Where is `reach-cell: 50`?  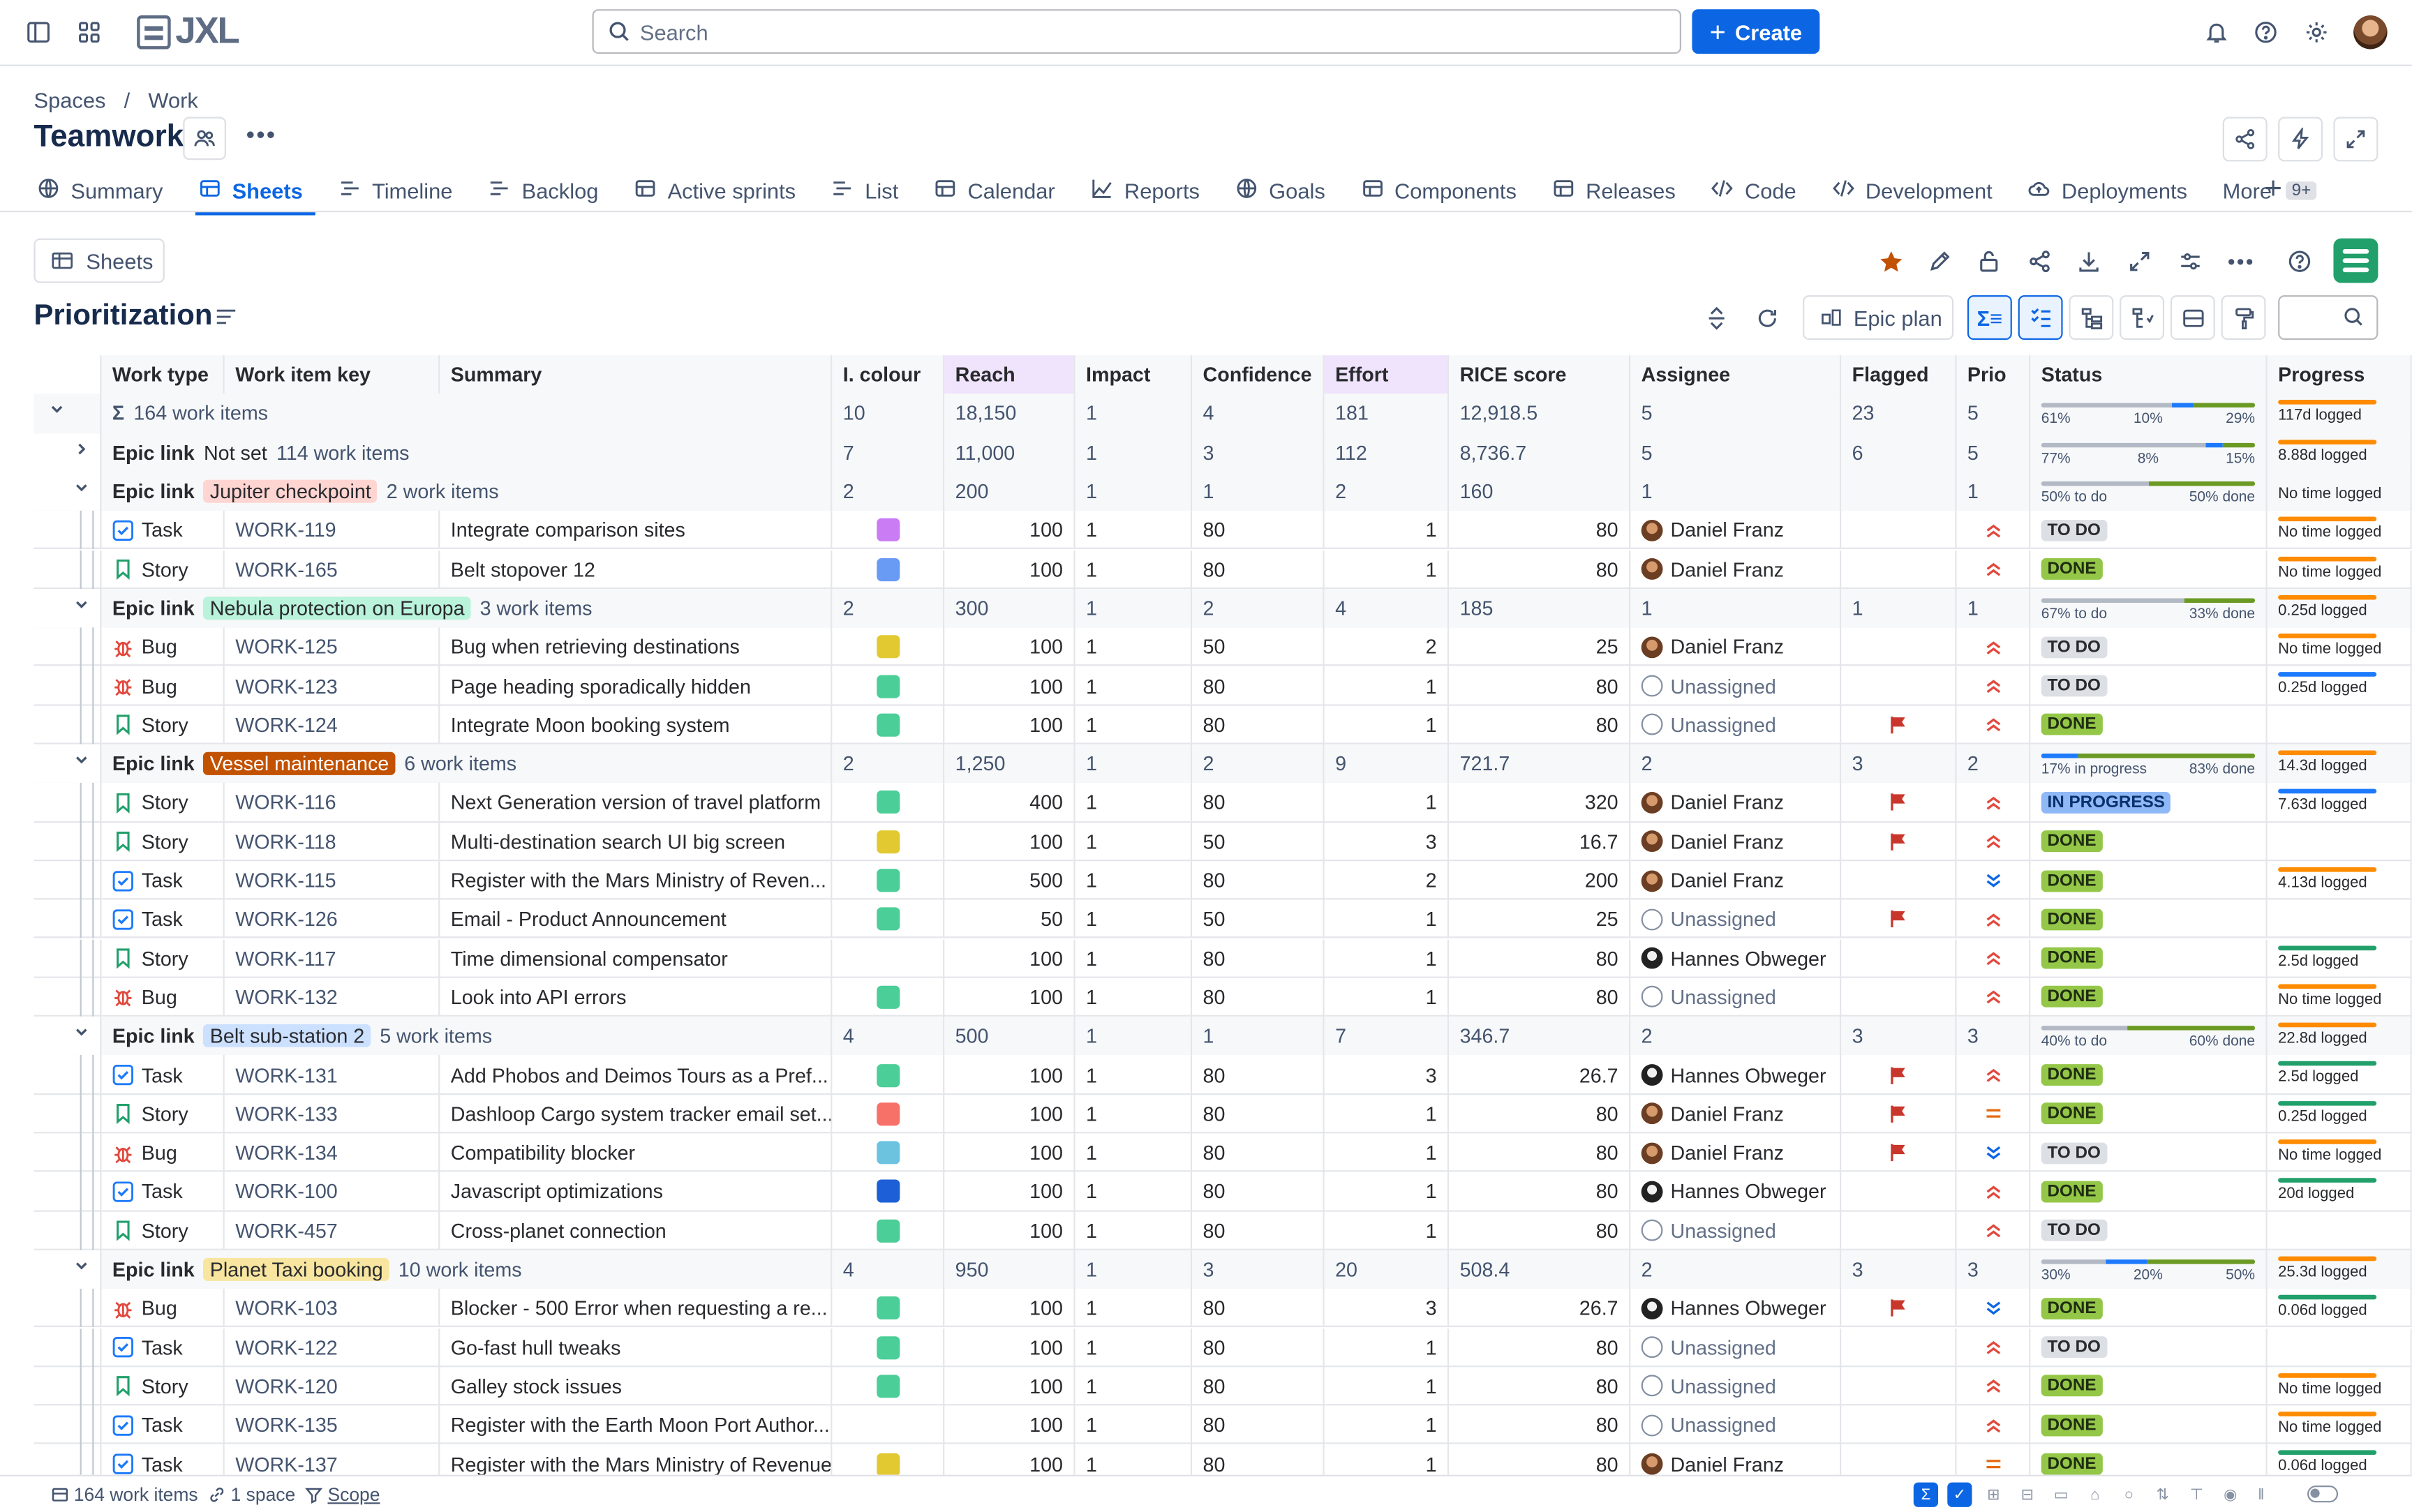
reach-cell: 50 is located at coordinates (1009, 919).